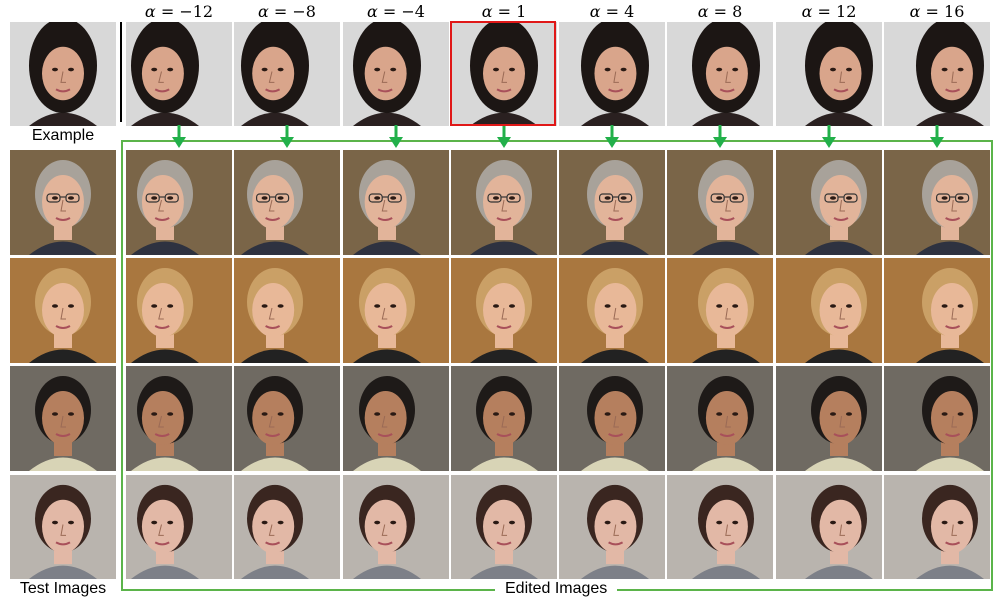 The image size is (1000, 600). I want to click on alpha-header: α = −4, so click(396, 11).